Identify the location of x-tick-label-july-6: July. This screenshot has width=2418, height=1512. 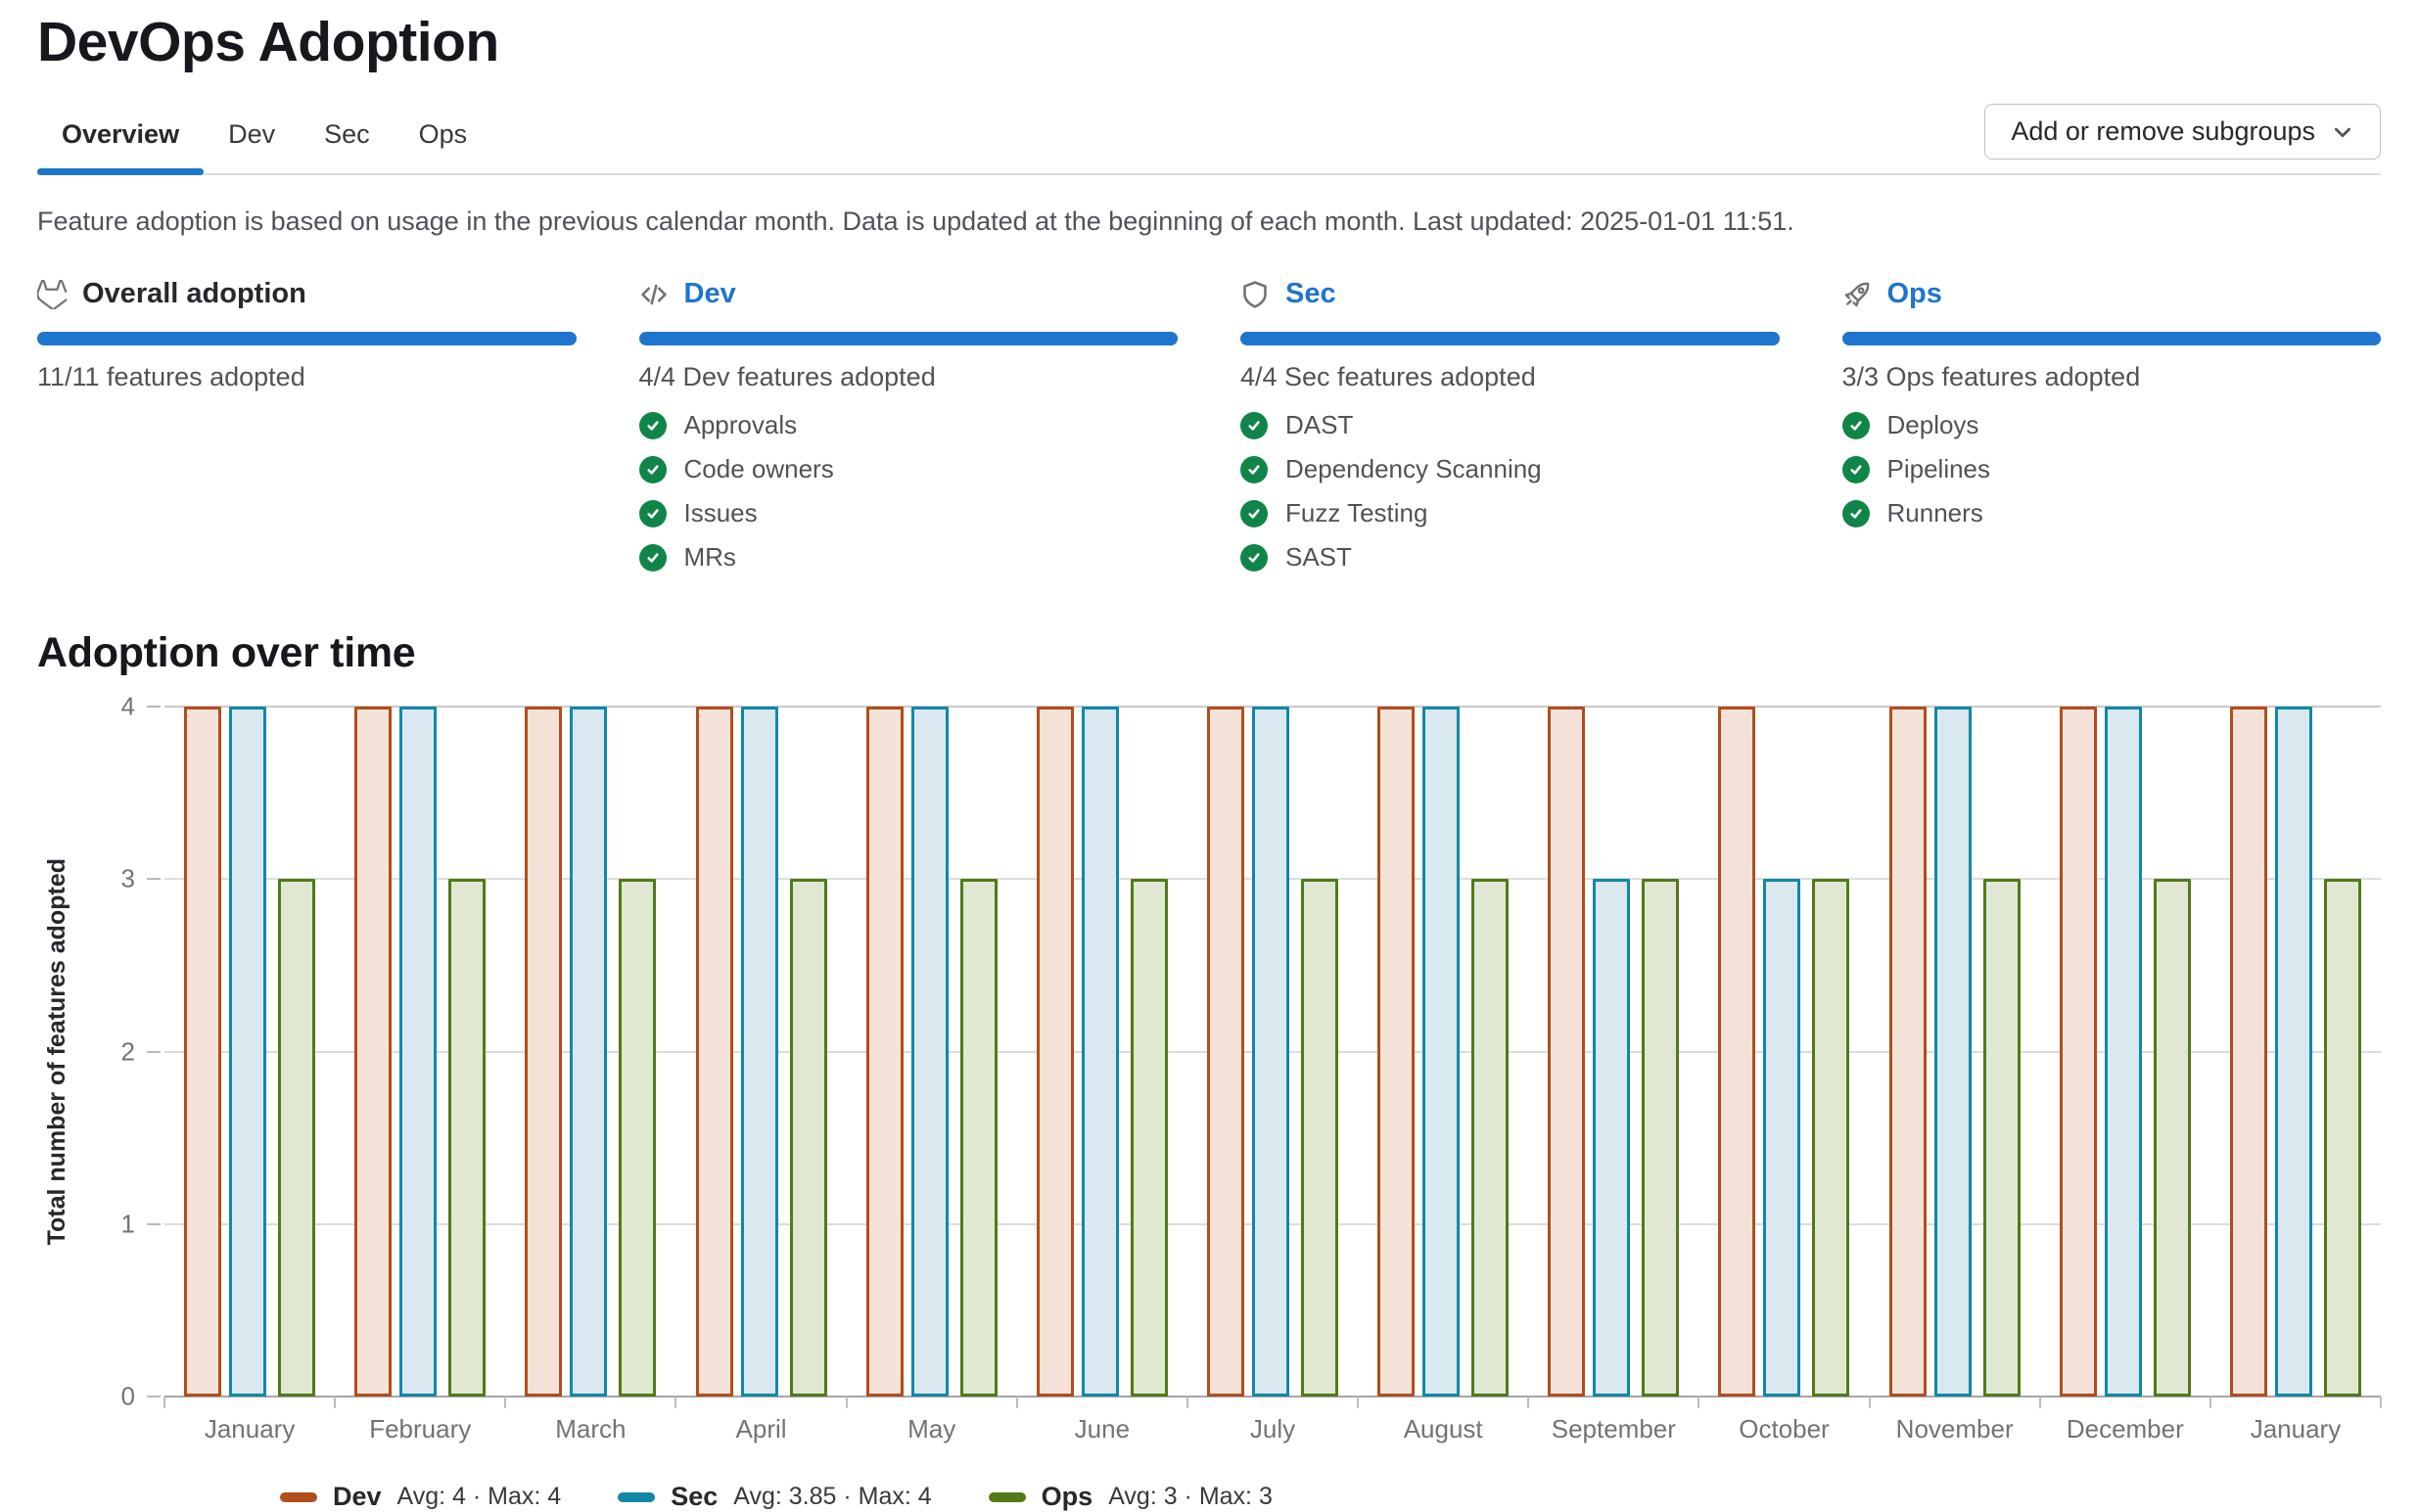
(1272, 1428).